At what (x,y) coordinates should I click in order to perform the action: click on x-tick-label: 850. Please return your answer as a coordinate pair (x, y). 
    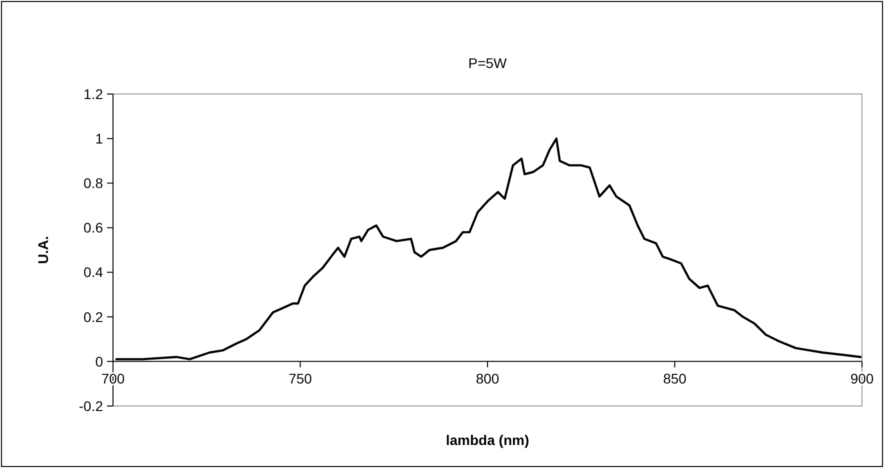
    Looking at the image, I should click on (675, 378).